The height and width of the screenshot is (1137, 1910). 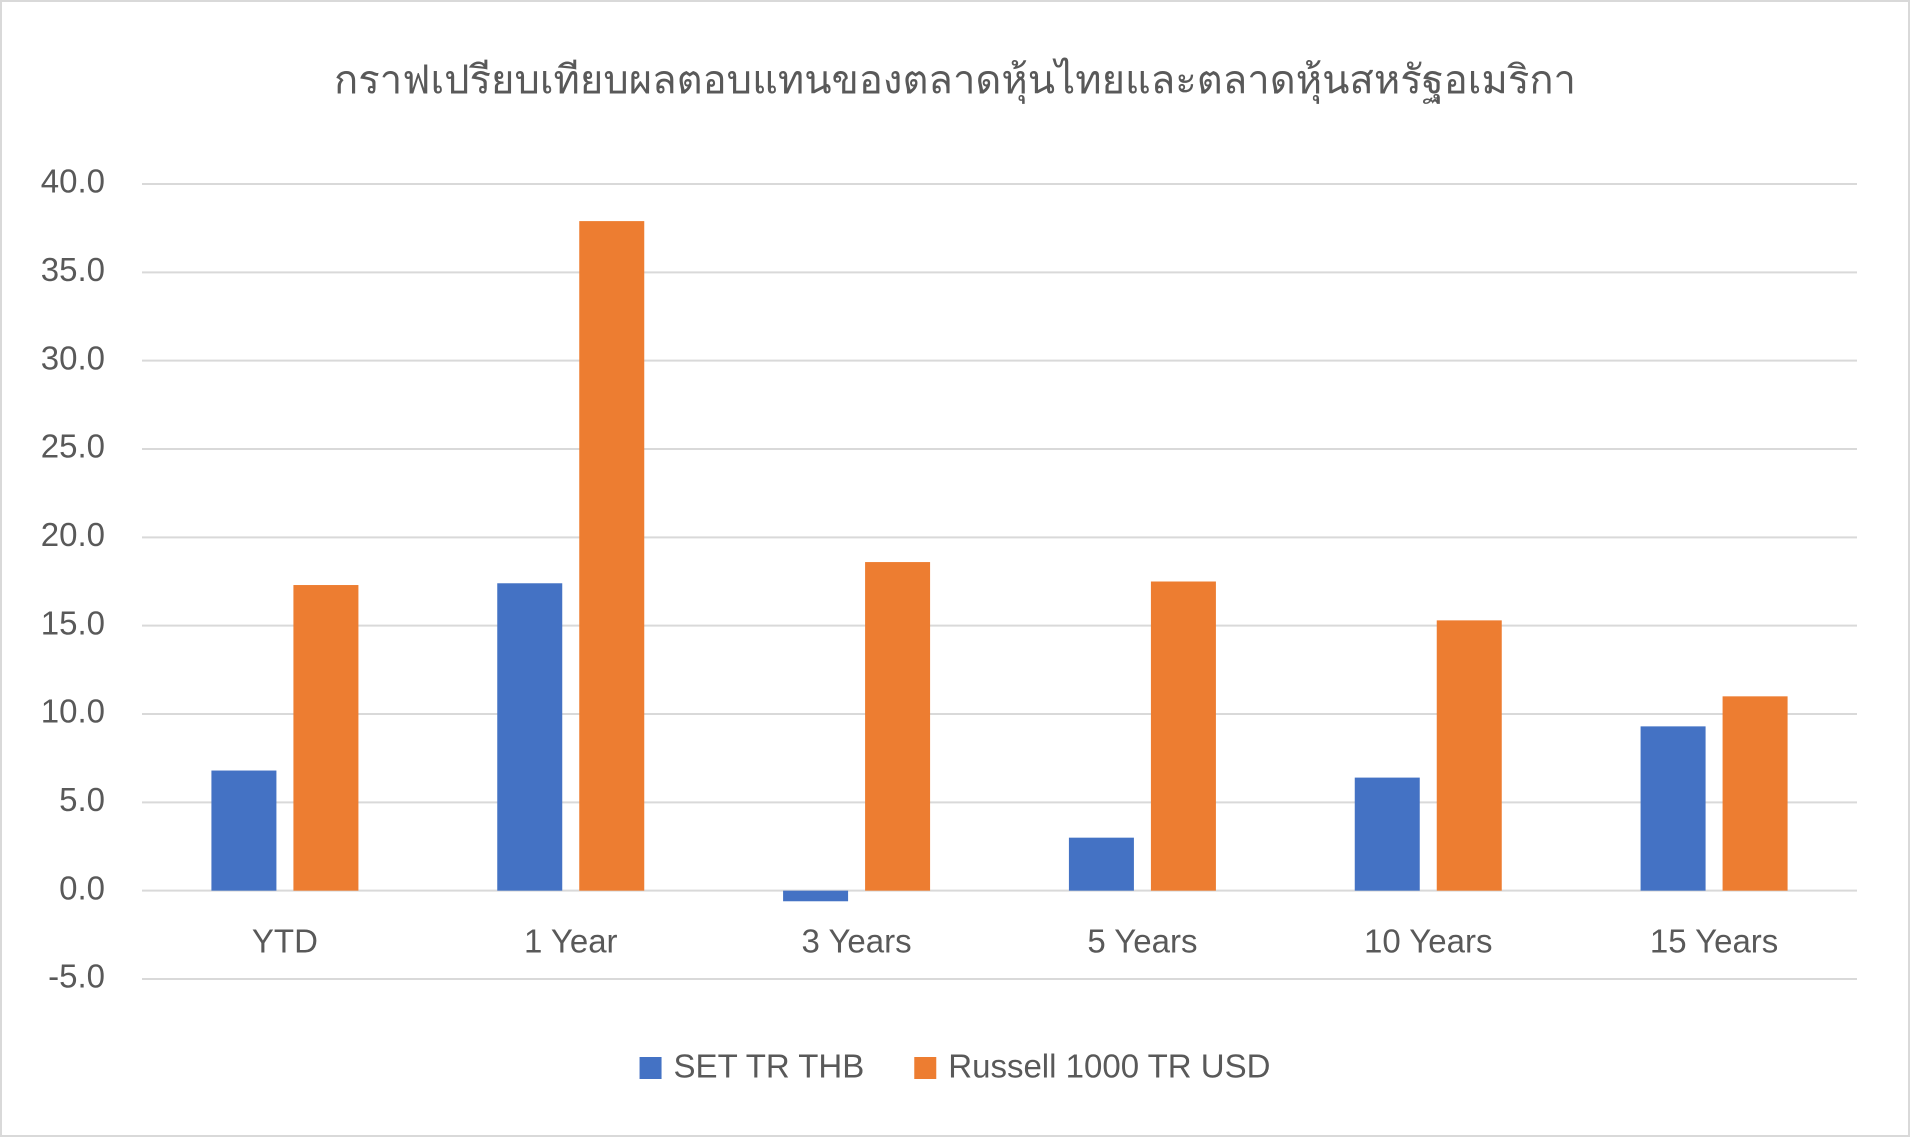 I want to click on x-tick-label: YTD, so click(x=285, y=941).